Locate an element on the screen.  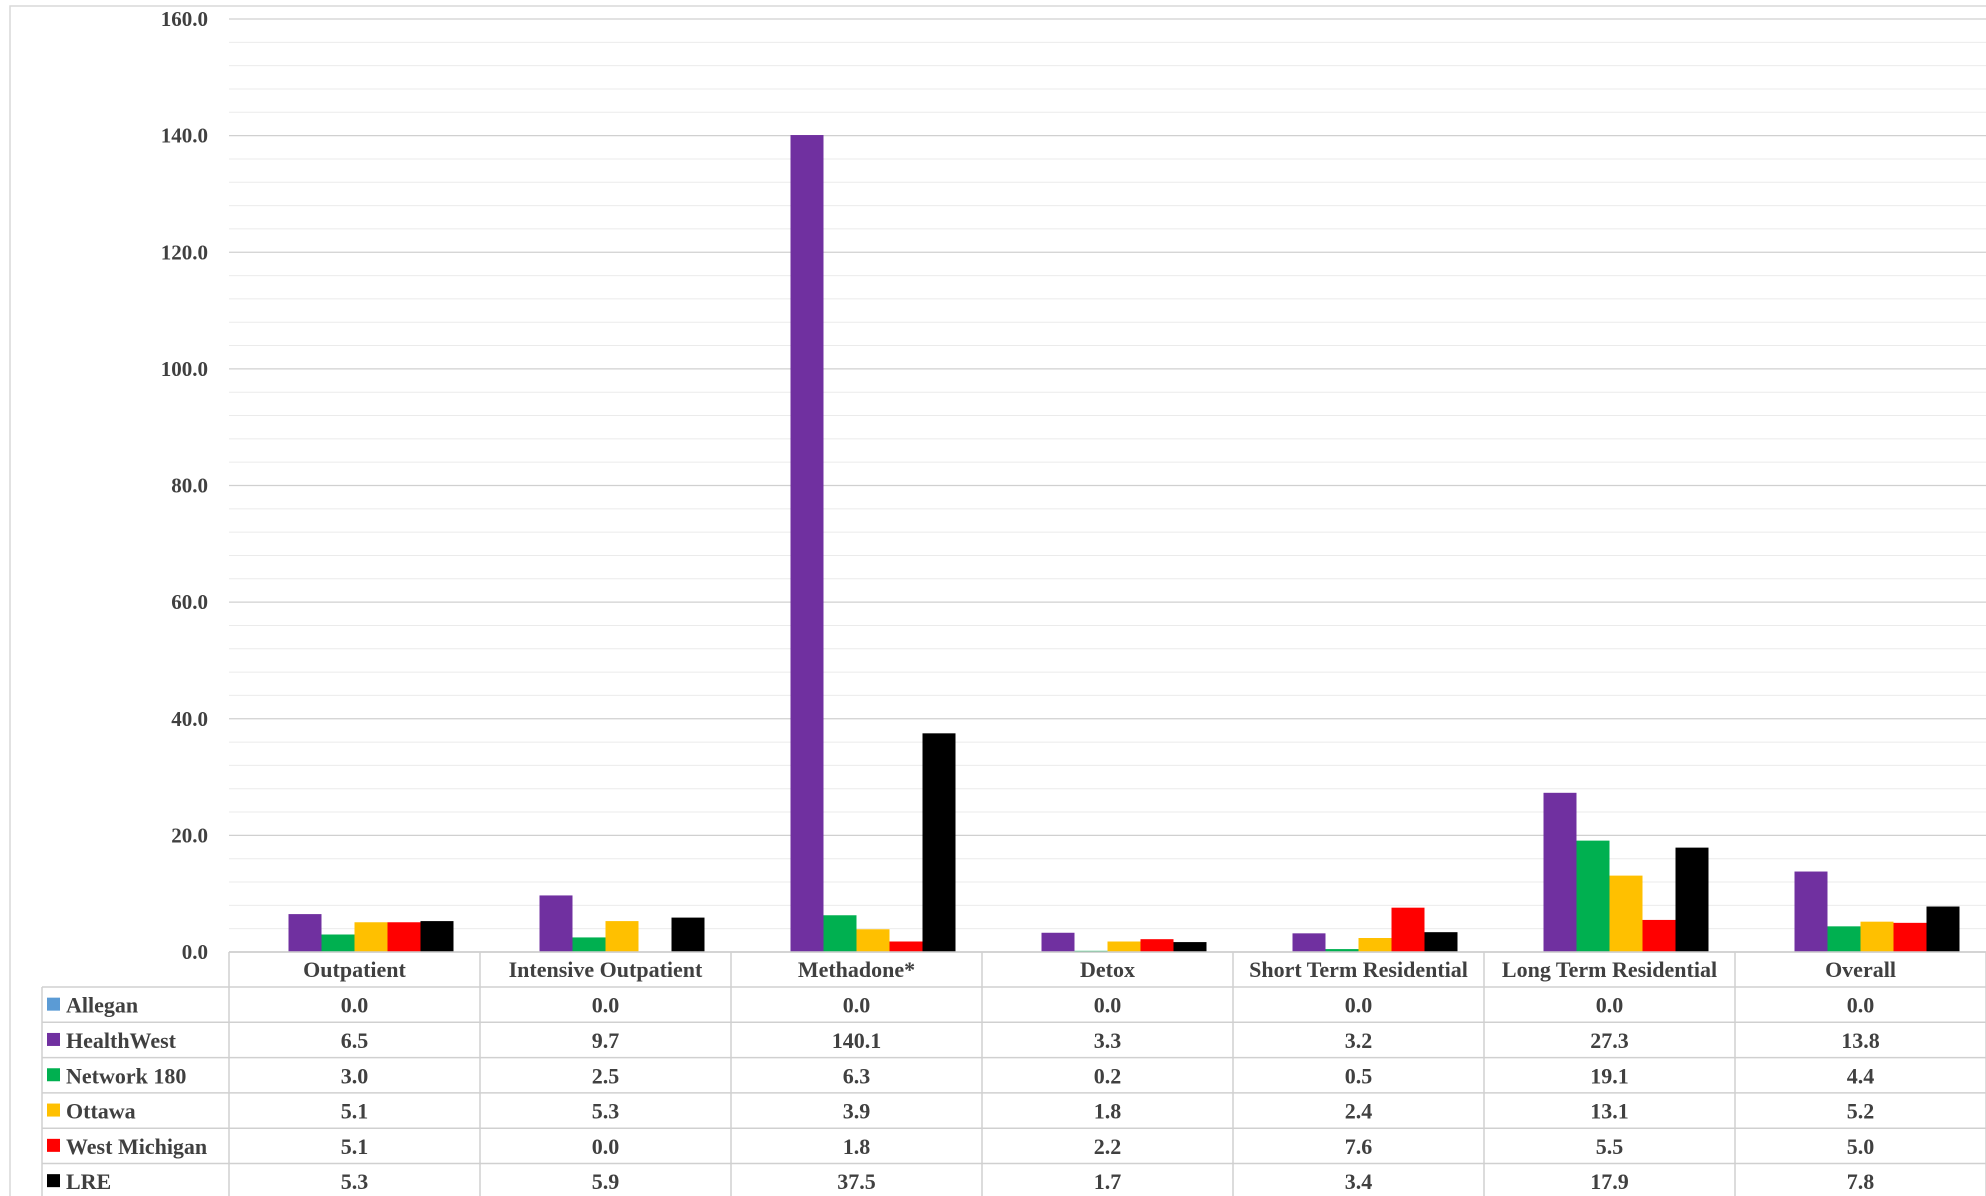
y-tick-label: 80.0 is located at coordinates (189, 486).